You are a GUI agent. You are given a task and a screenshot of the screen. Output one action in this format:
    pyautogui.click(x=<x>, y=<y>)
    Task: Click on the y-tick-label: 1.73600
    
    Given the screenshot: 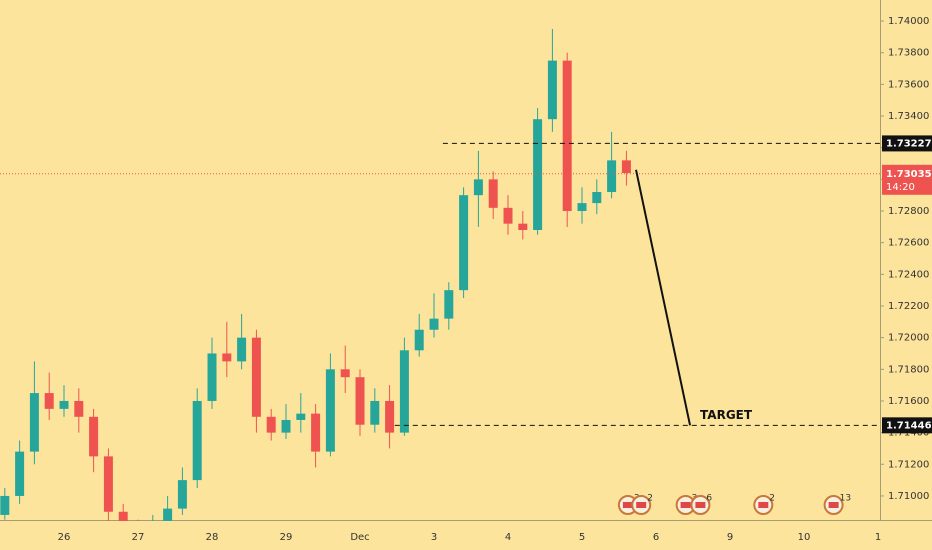 What is the action you would take?
    pyautogui.click(x=908, y=84)
    